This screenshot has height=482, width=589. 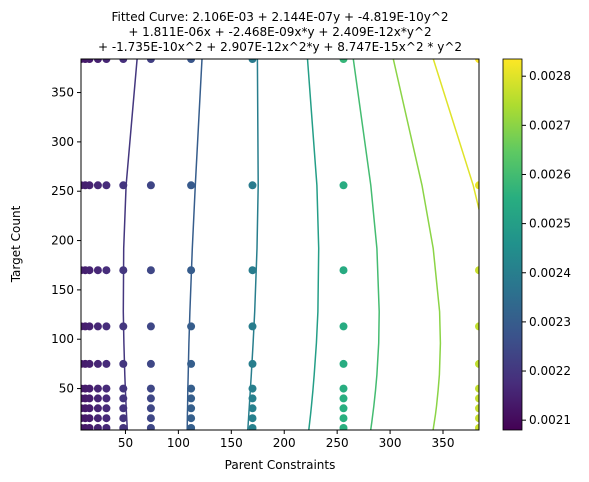 What do you see at coordinates (550, 420) in the screenshot?
I see `colorbar-tick-label: 0.0021` at bounding box center [550, 420].